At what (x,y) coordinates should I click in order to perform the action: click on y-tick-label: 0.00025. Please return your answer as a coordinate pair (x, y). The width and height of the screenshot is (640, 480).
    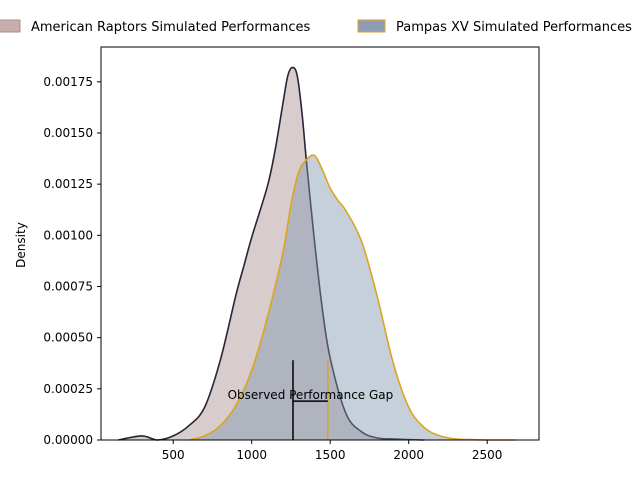
    Looking at the image, I should click on (68, 389).